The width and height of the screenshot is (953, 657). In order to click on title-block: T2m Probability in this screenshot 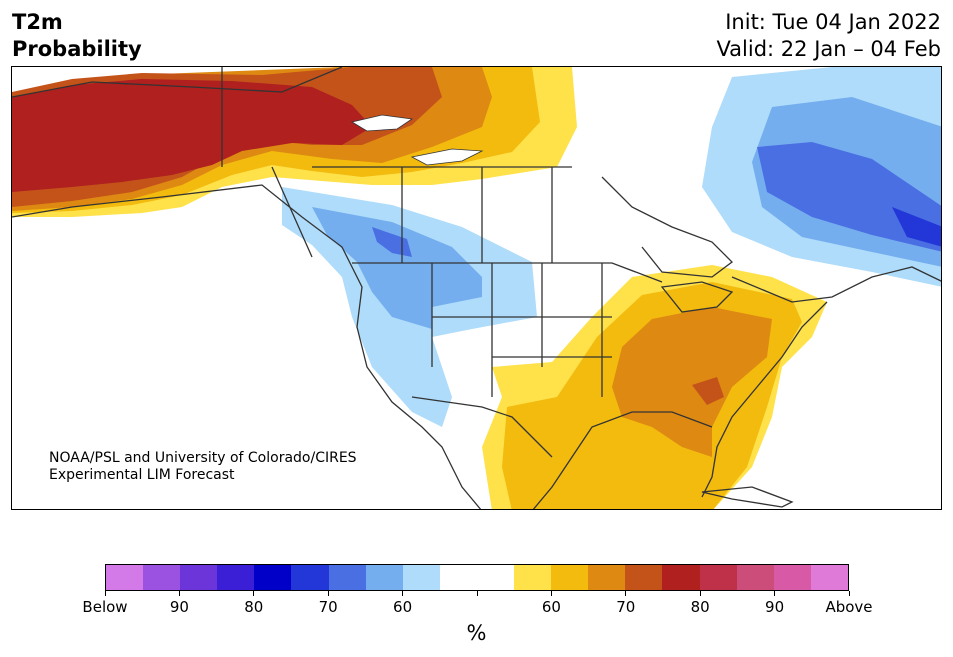, I will do `click(77, 36)`.